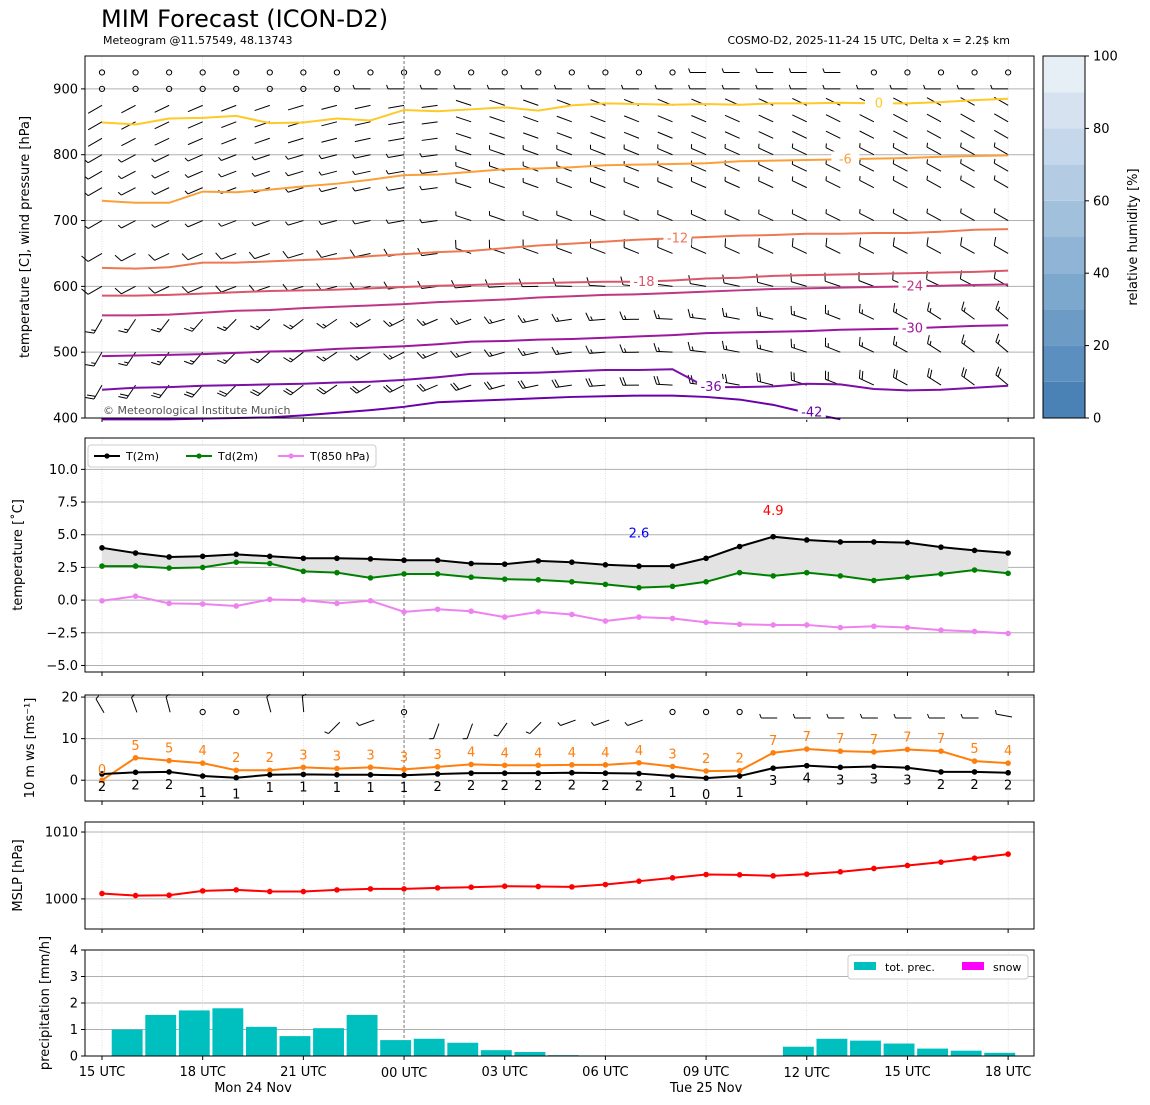 This screenshot has height=1105, width=1150. Describe the element at coordinates (69, 698) in the screenshot. I see `y-tick-label: 20` at that location.